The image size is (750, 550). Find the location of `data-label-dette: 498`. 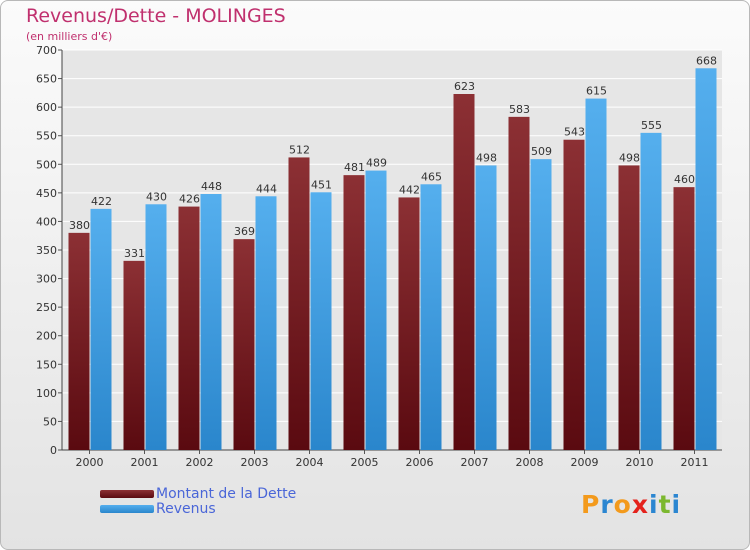

data-label-dette: 498 is located at coordinates (629, 157).